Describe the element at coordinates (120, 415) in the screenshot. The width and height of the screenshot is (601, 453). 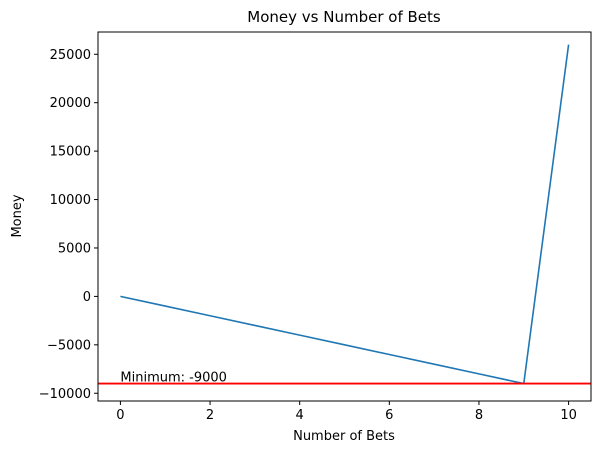
I see `x-tick-label: 0` at that location.